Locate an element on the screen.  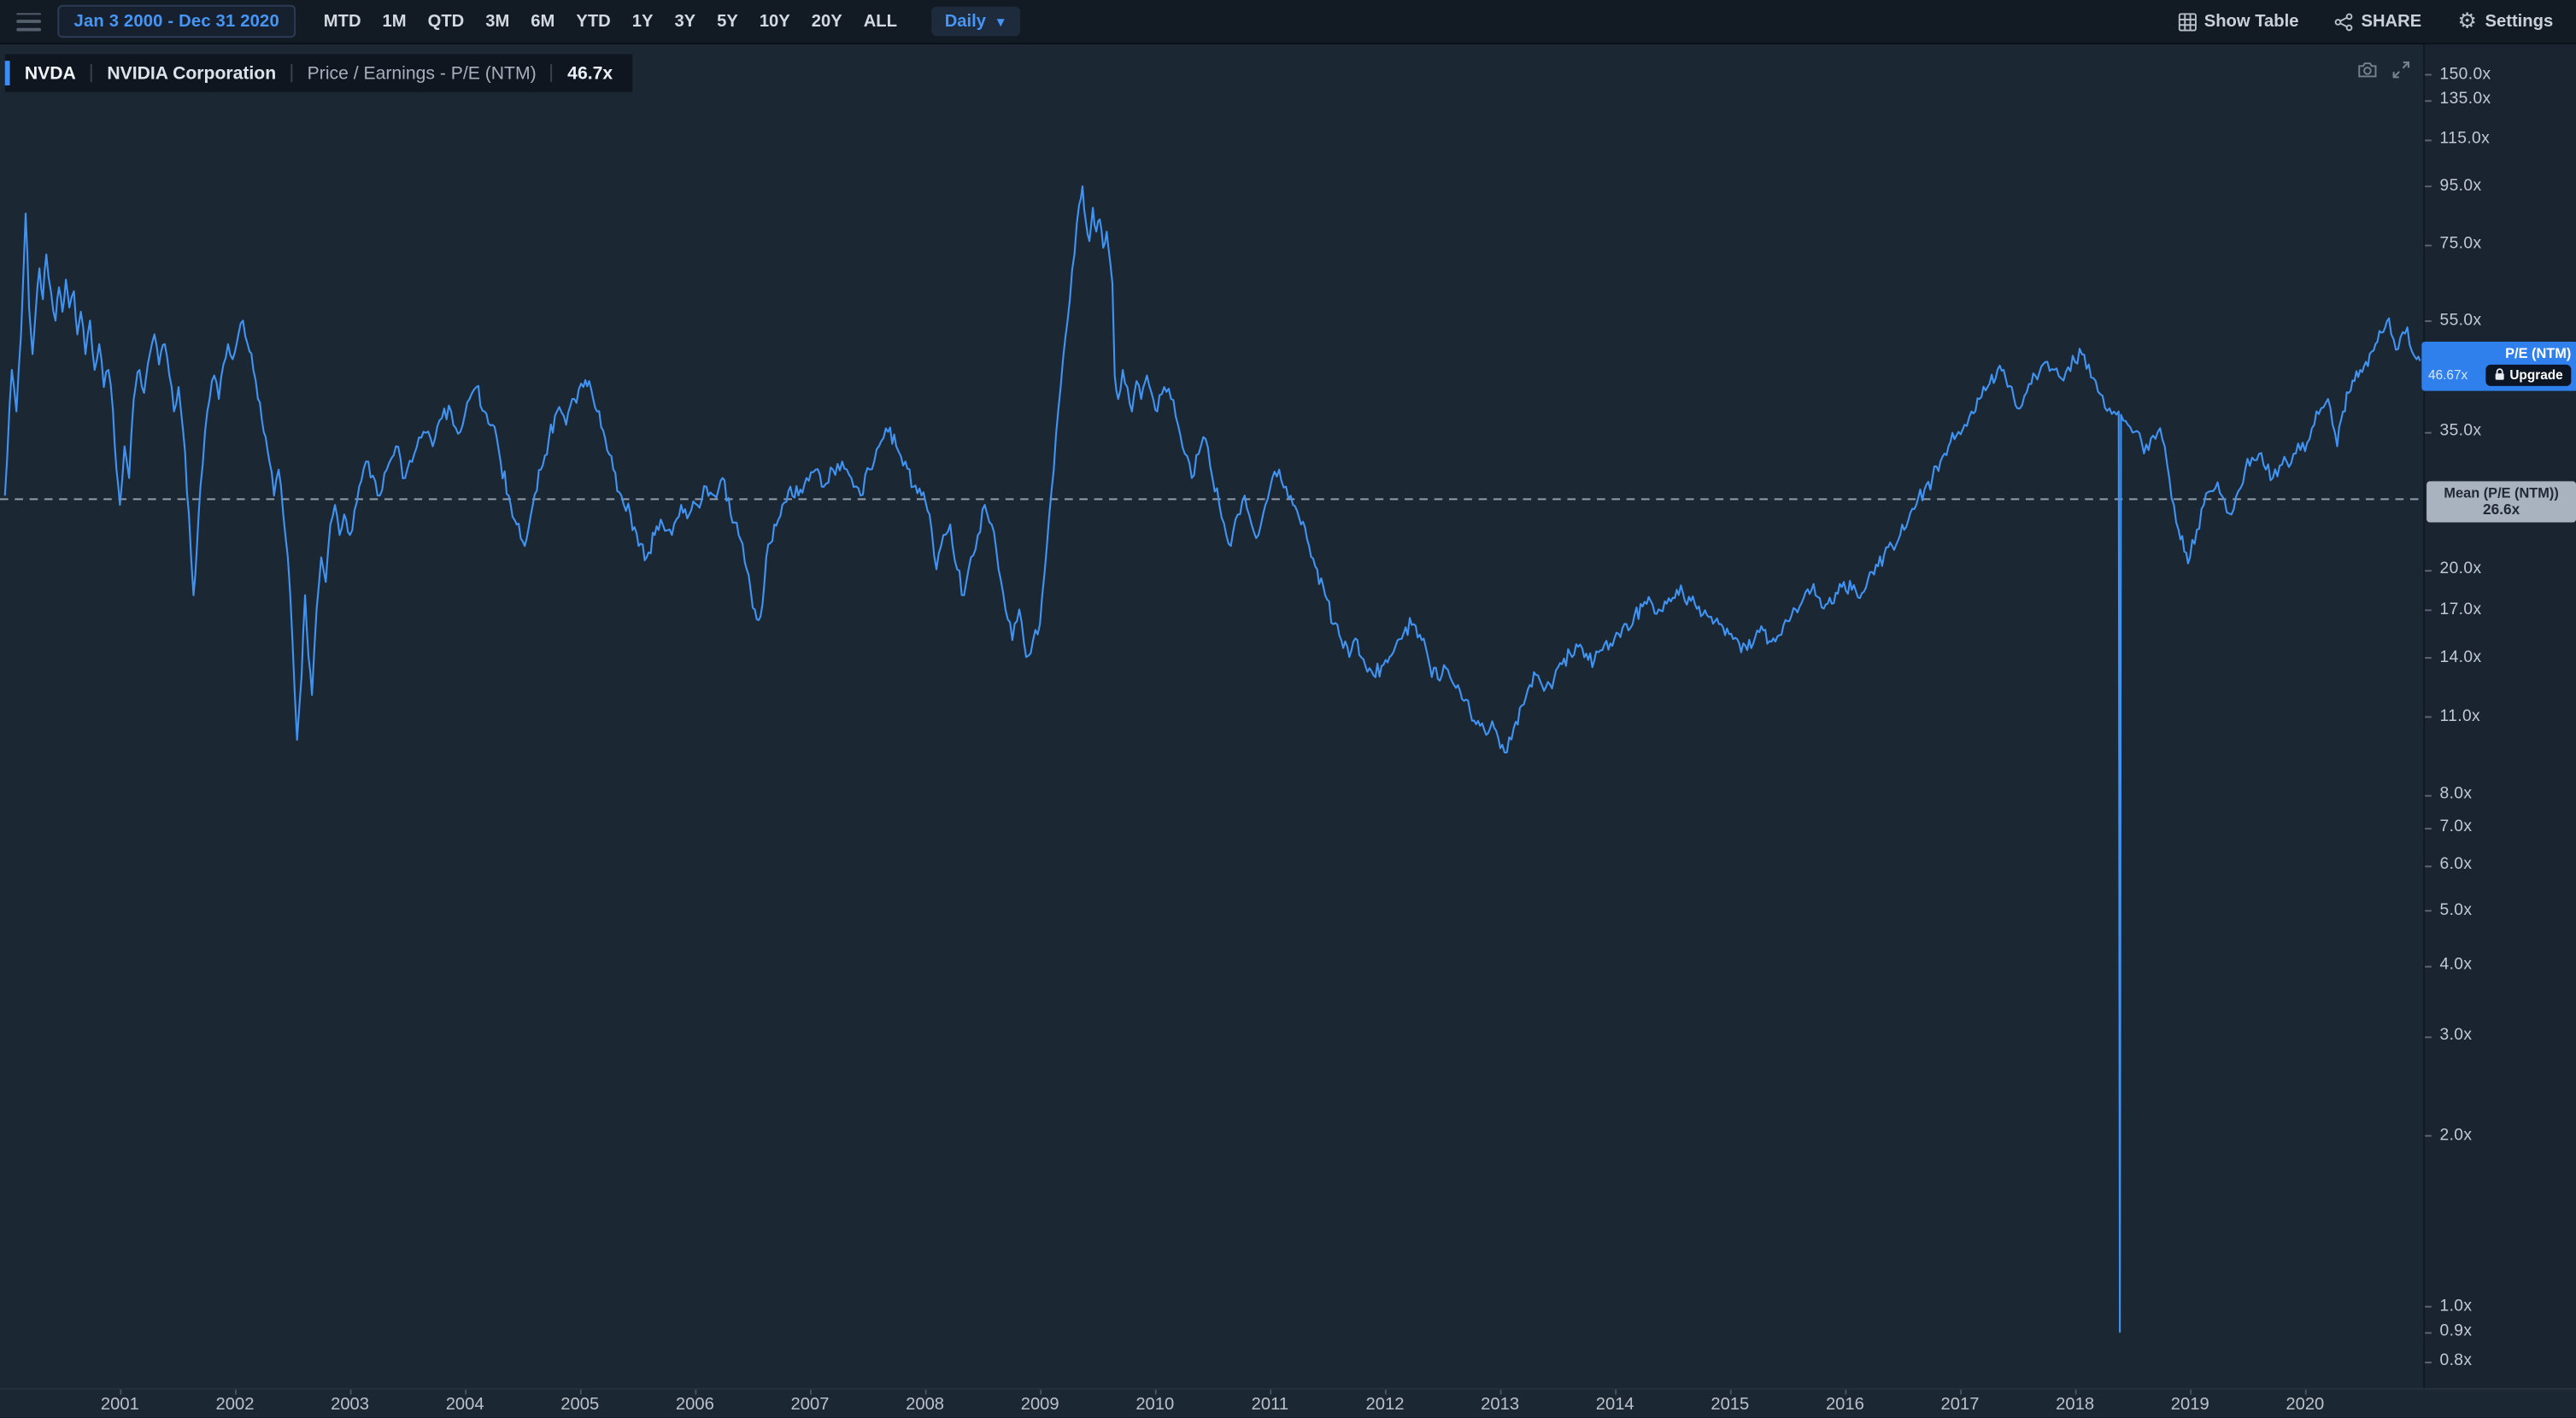
expand-icon is located at coordinates (2401, 70).